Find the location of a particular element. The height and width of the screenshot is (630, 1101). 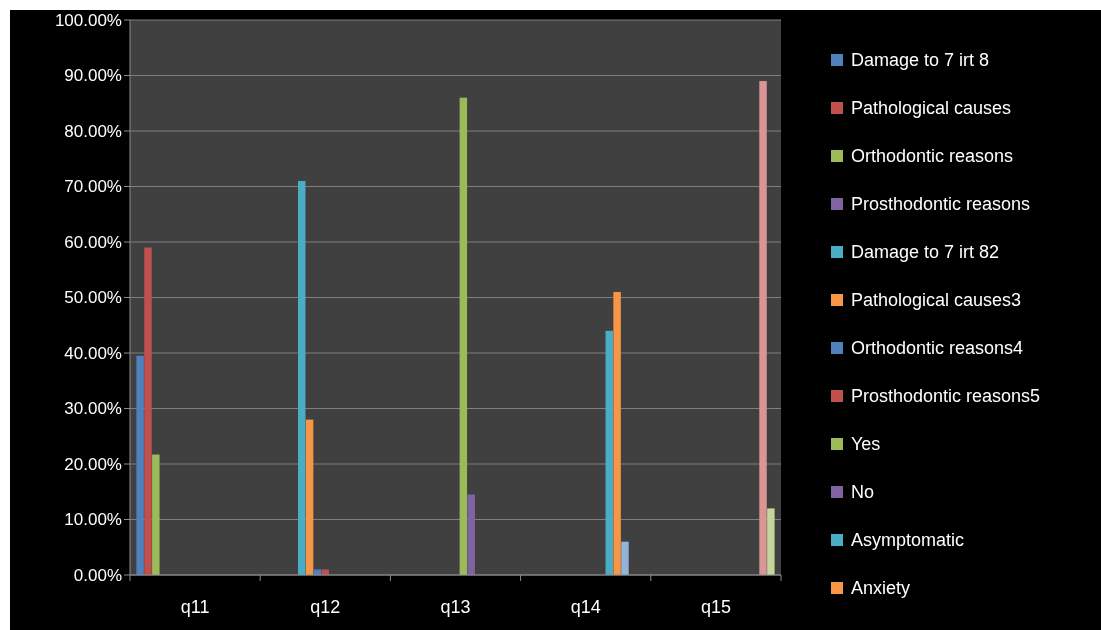

y-tick-label: 70.00% is located at coordinates (93, 187).